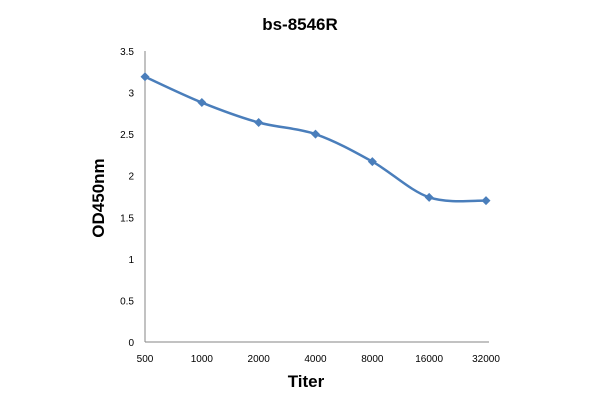  What do you see at coordinates (306, 381) in the screenshot?
I see `x-axis-label: Titer` at bounding box center [306, 381].